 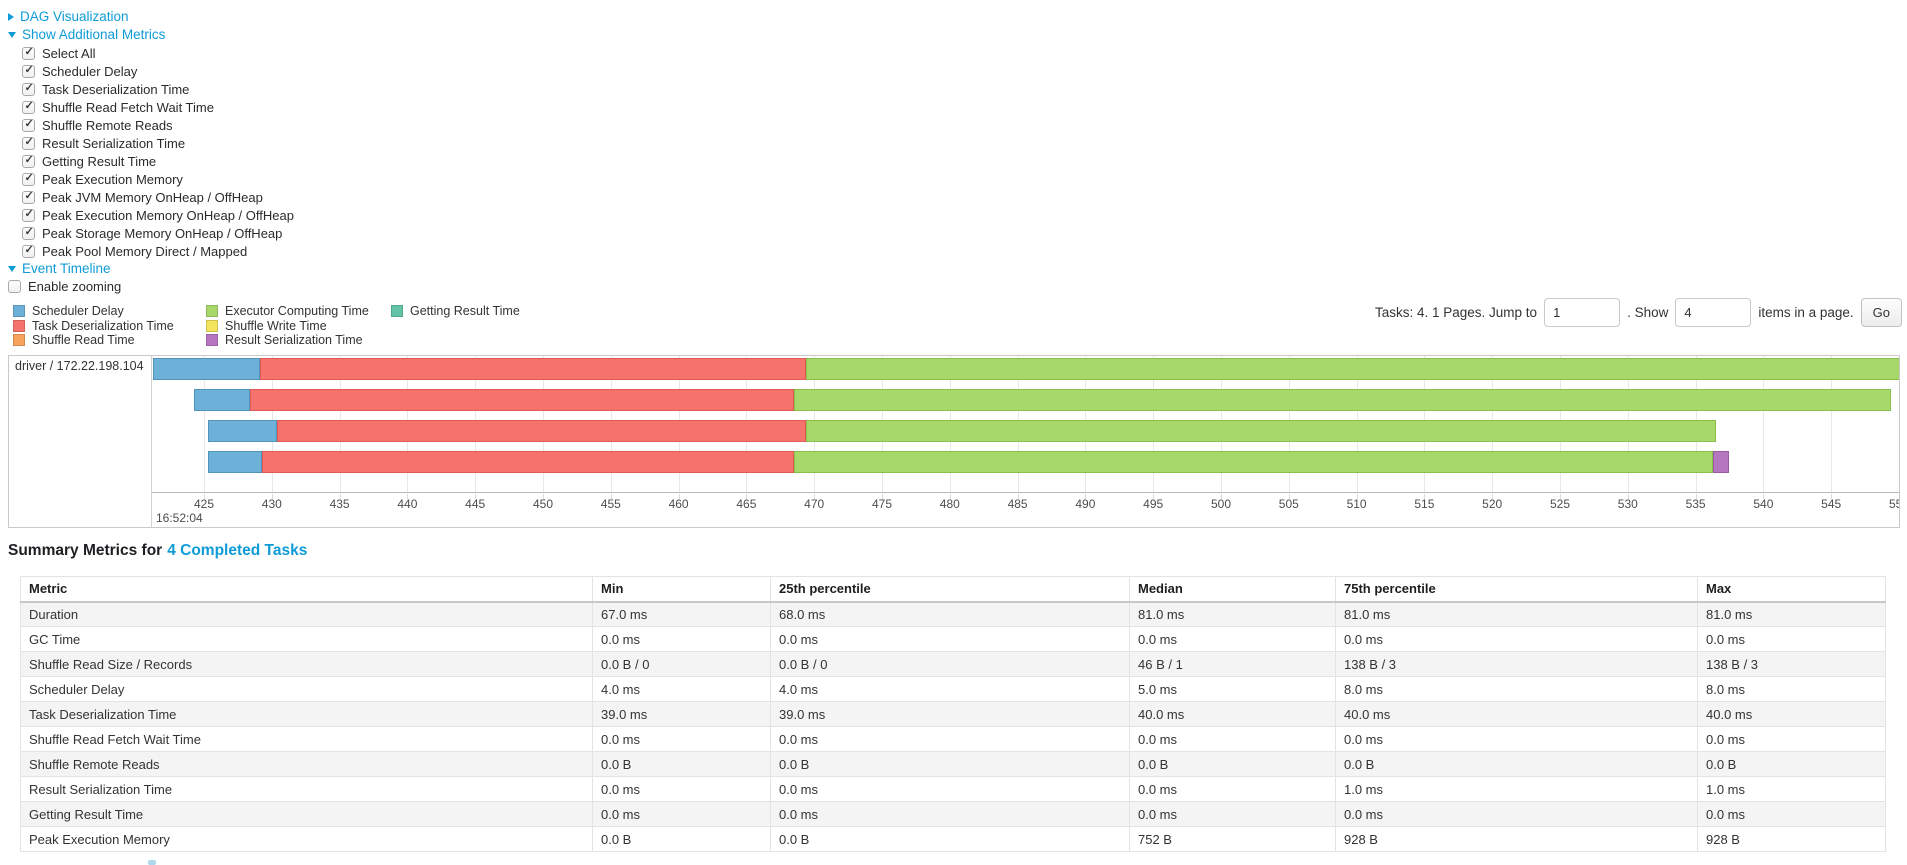 What do you see at coordinates (276, 325) in the screenshot?
I see `legend-label: Shuffle Write Time` at bounding box center [276, 325].